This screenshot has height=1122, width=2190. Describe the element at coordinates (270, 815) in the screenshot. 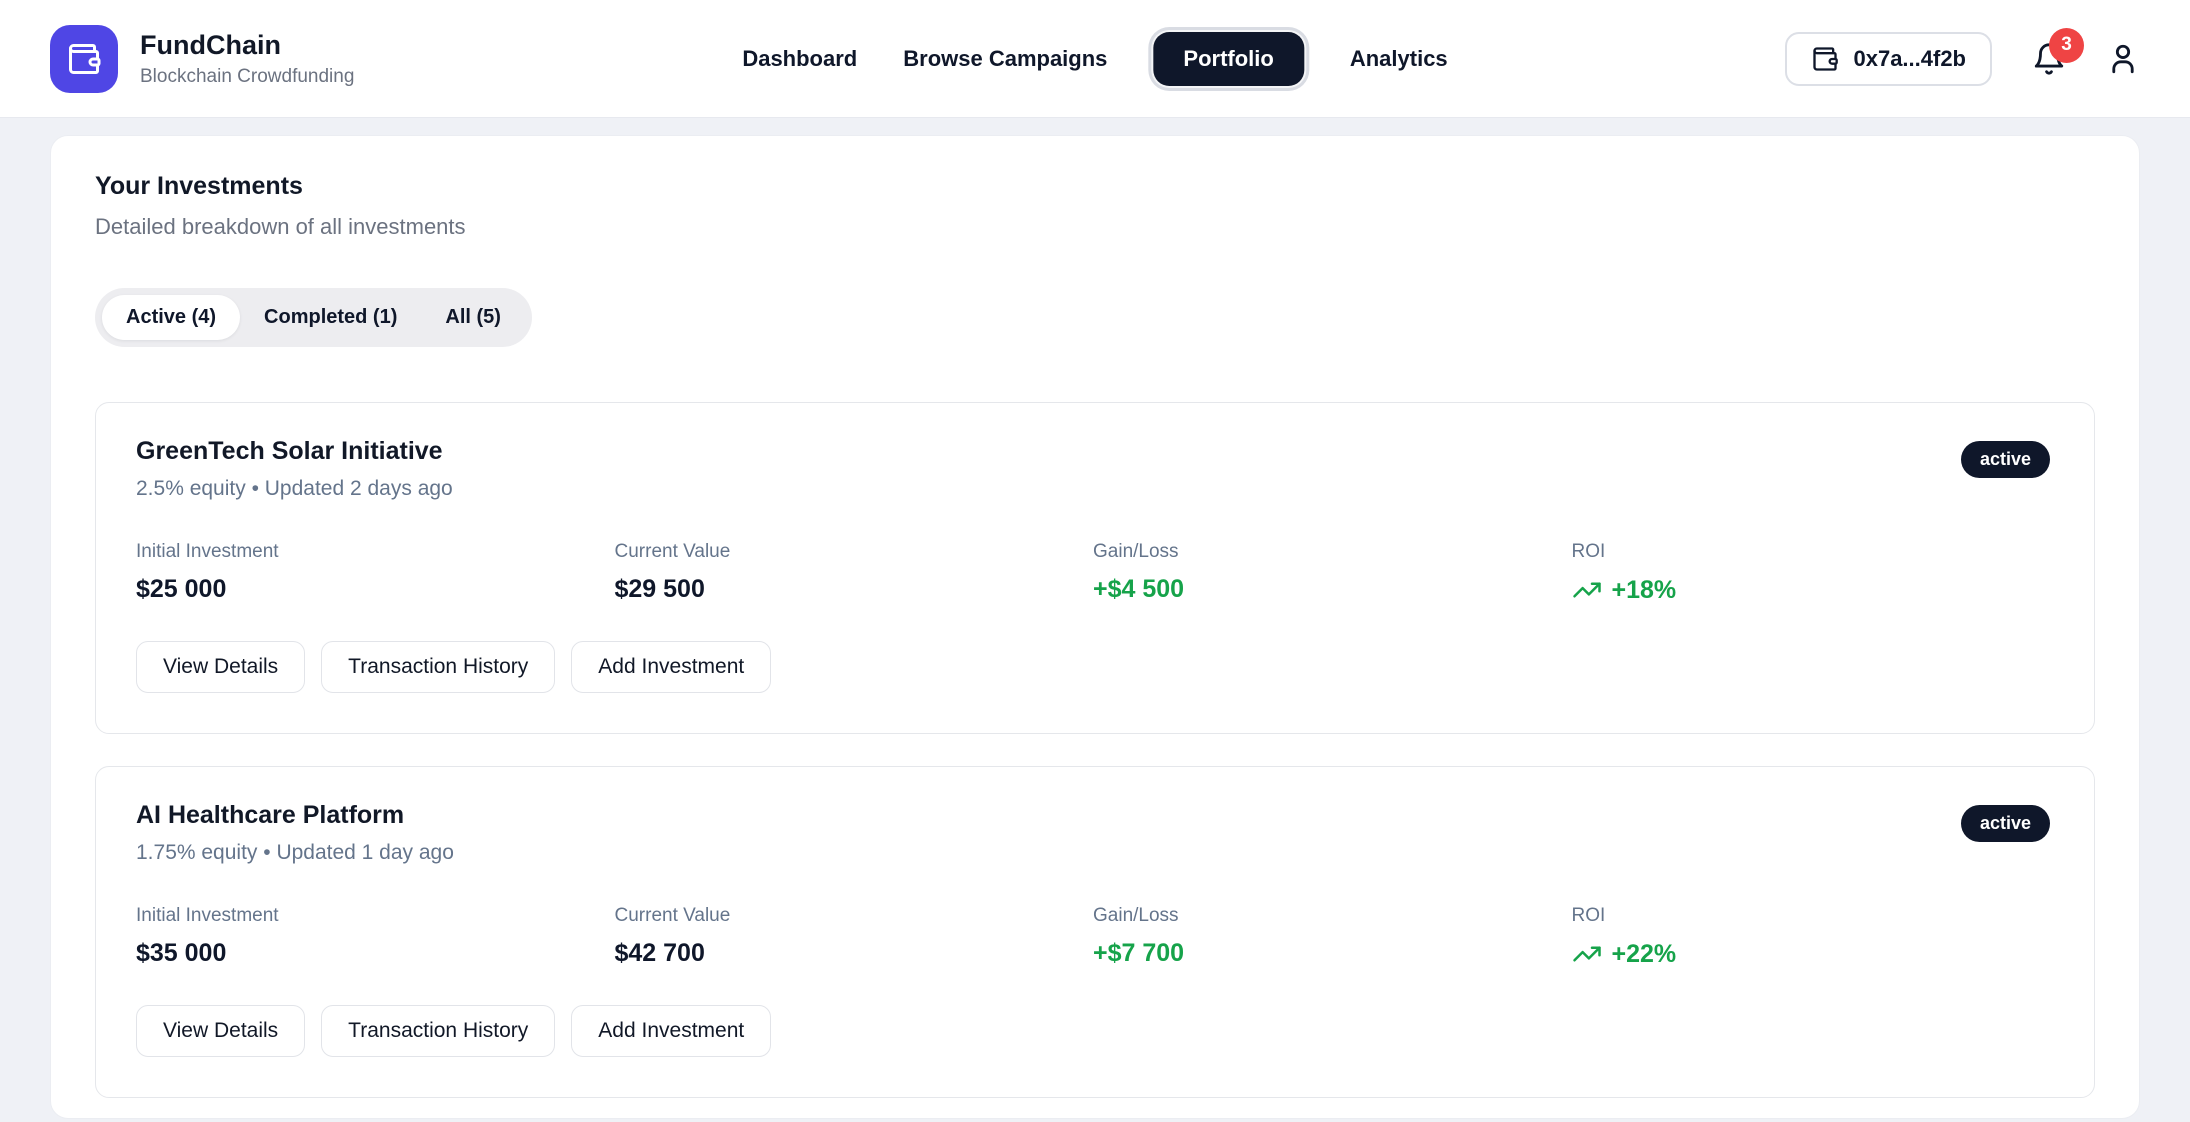

I see `investment-name: AI Healthcare Platform` at that location.